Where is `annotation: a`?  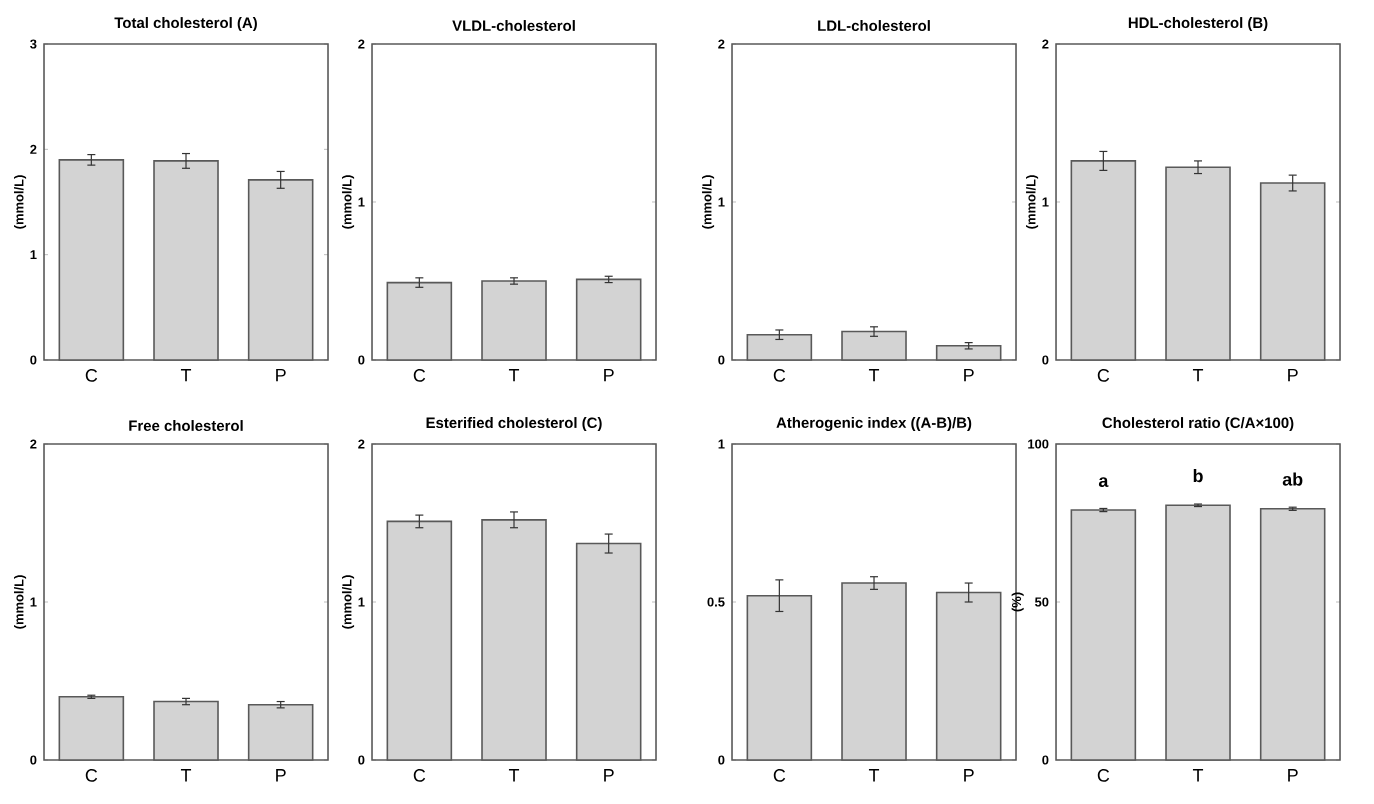
annotation: a is located at coordinates (1103, 482).